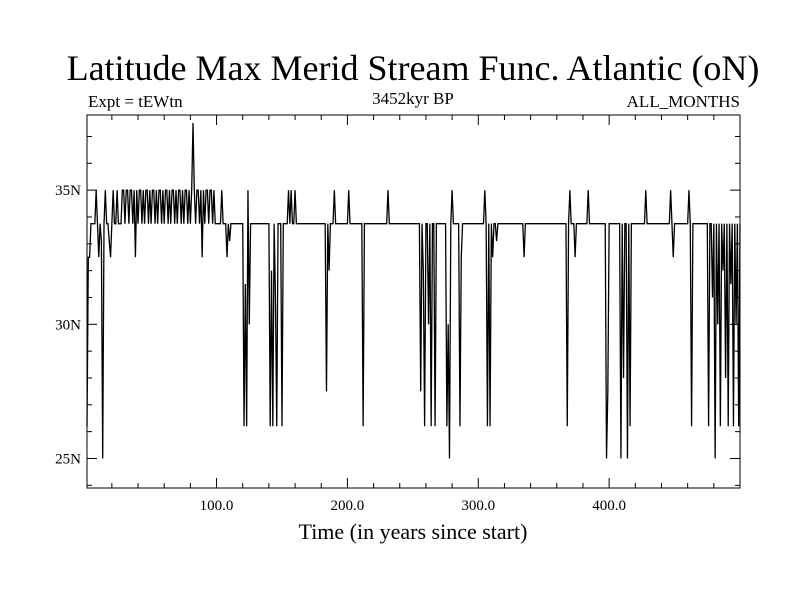  What do you see at coordinates (68, 191) in the screenshot?
I see `y-tick-label: 35N` at bounding box center [68, 191].